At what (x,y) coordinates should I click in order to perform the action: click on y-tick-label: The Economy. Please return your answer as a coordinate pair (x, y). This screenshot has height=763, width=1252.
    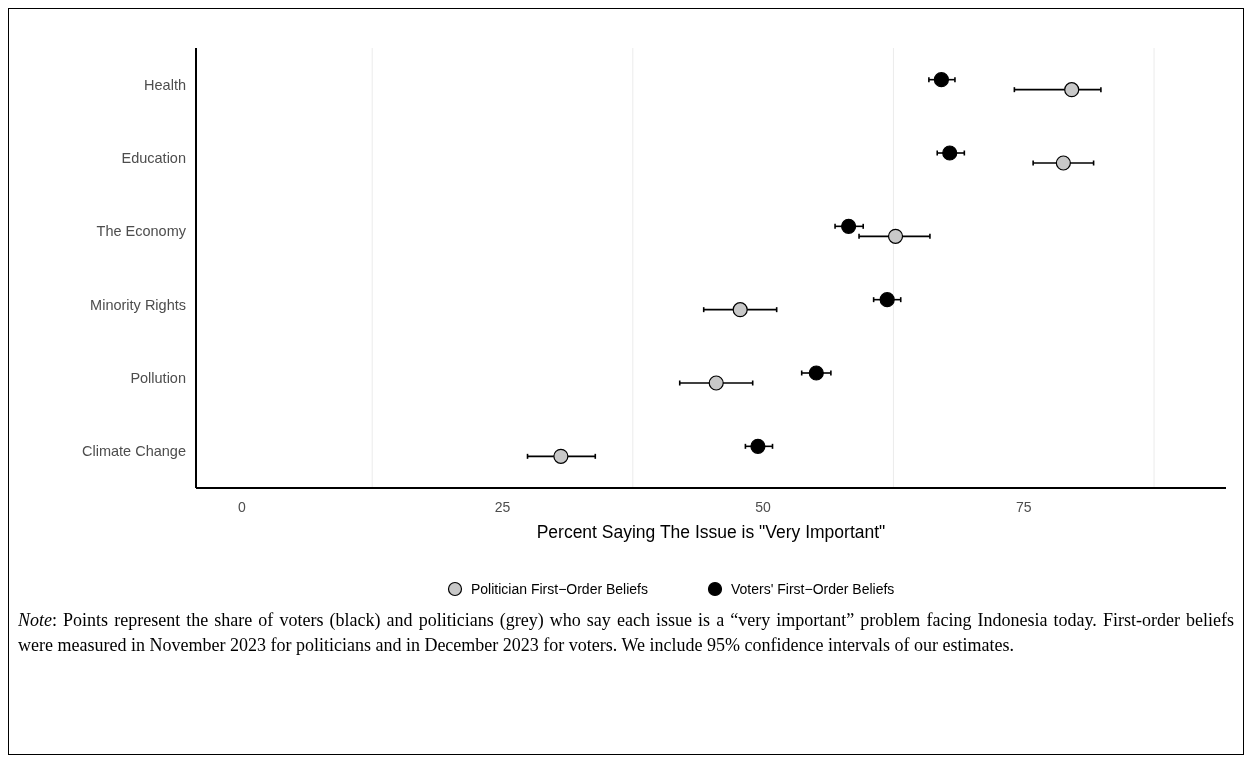
    Looking at the image, I should click on (141, 231).